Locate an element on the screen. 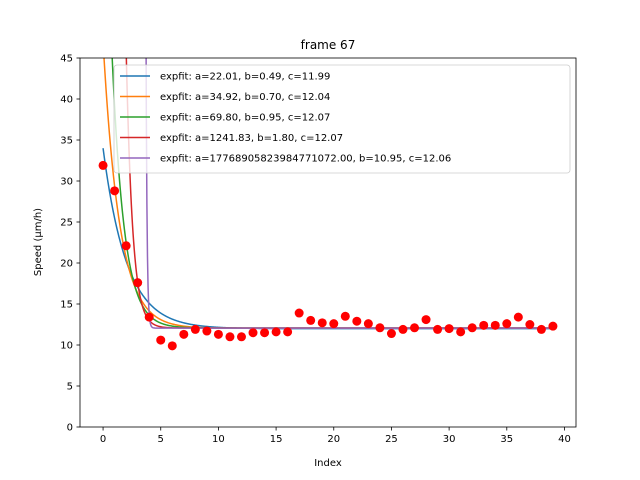 This screenshot has width=640, height=480. x-axis: 0 5 10 15 20 25 30 35 40 is located at coordinates (335, 436).